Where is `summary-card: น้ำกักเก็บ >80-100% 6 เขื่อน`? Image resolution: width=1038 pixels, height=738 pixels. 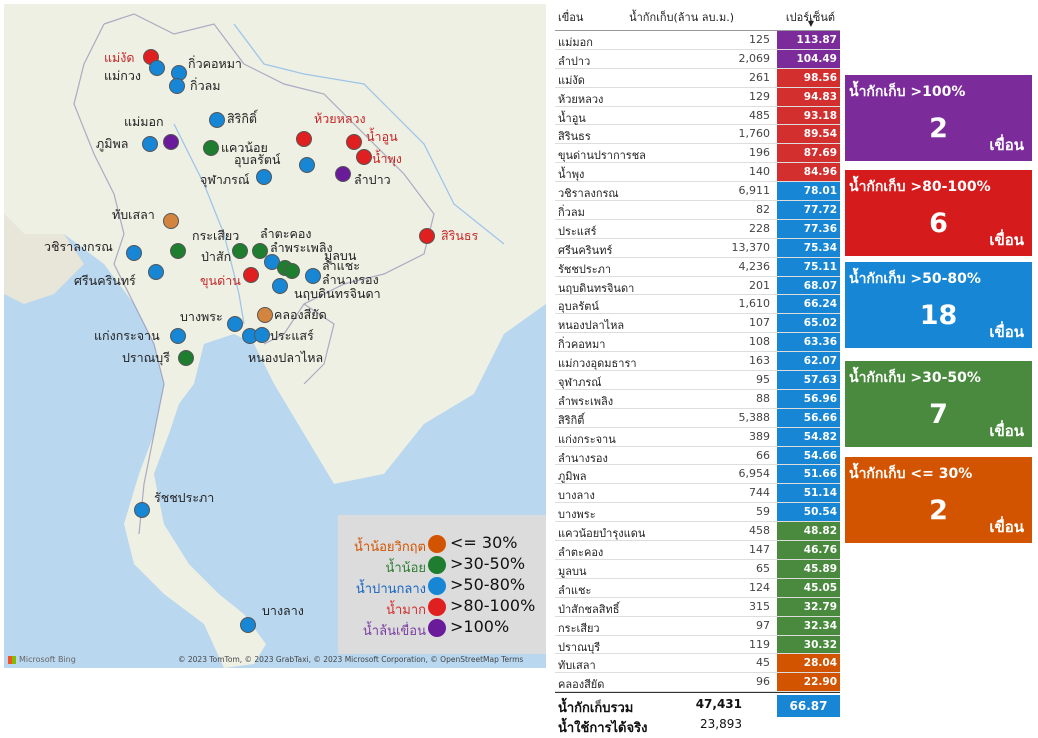 summary-card: น้ำกักเก็บ >80-100% 6 เขื่อน is located at coordinates (938, 213).